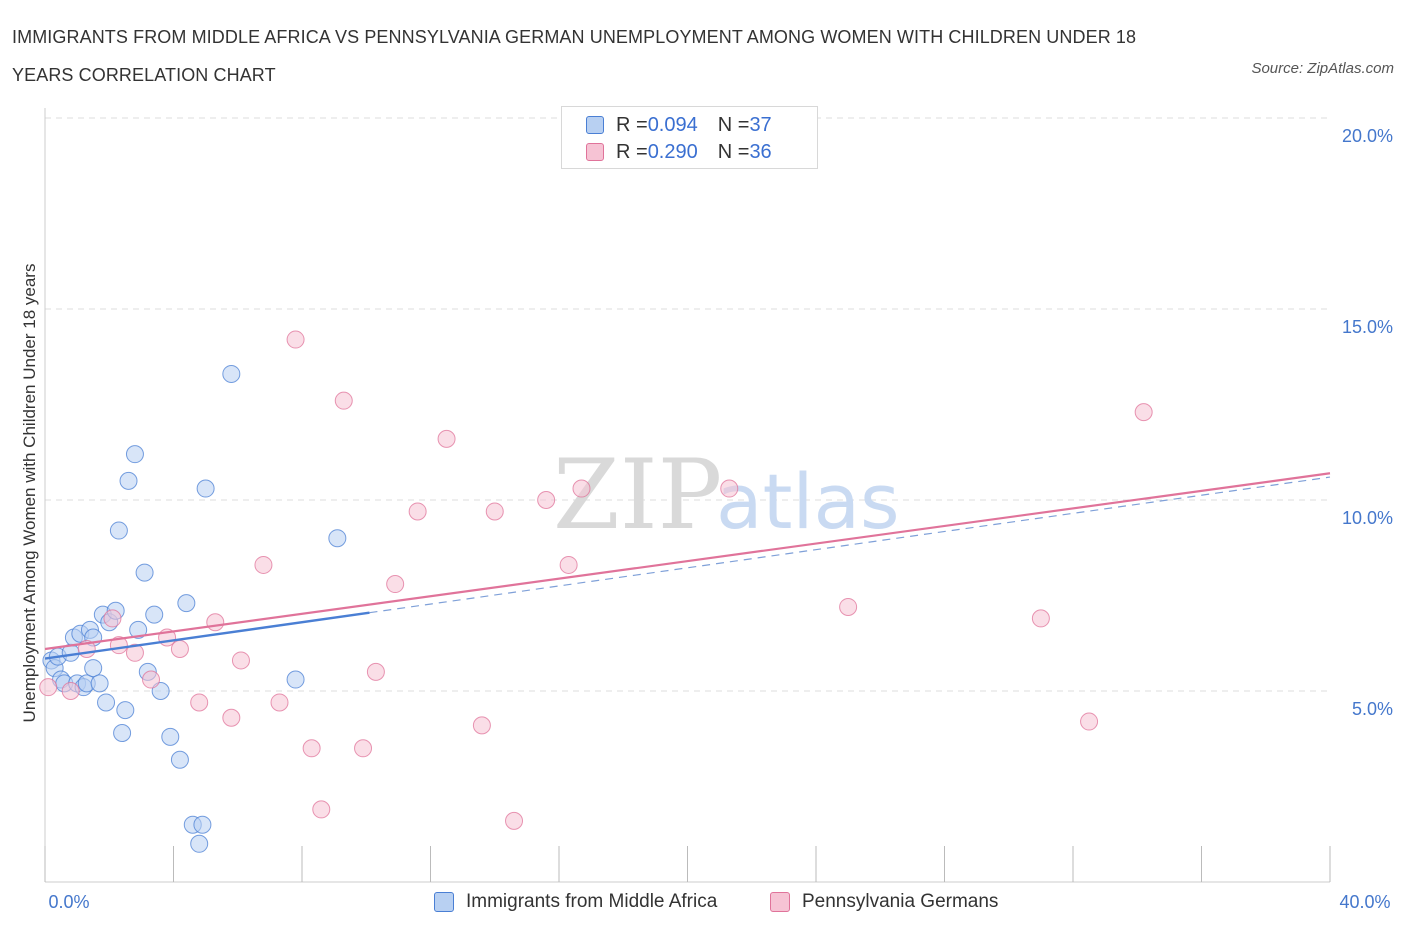  I want to click on x-tick-label-min: 0.0%, so click(68, 902).